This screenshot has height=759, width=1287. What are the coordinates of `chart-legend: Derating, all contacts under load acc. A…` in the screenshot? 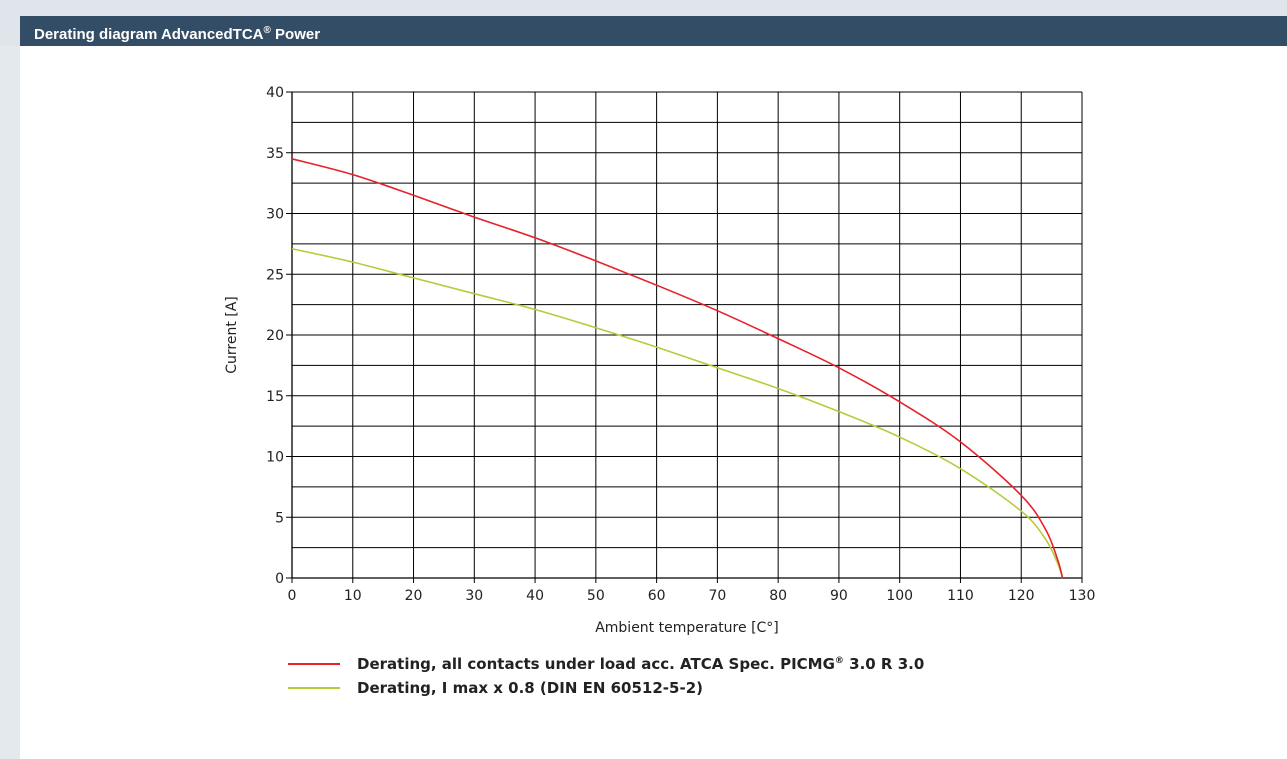 It's located at (606, 676).